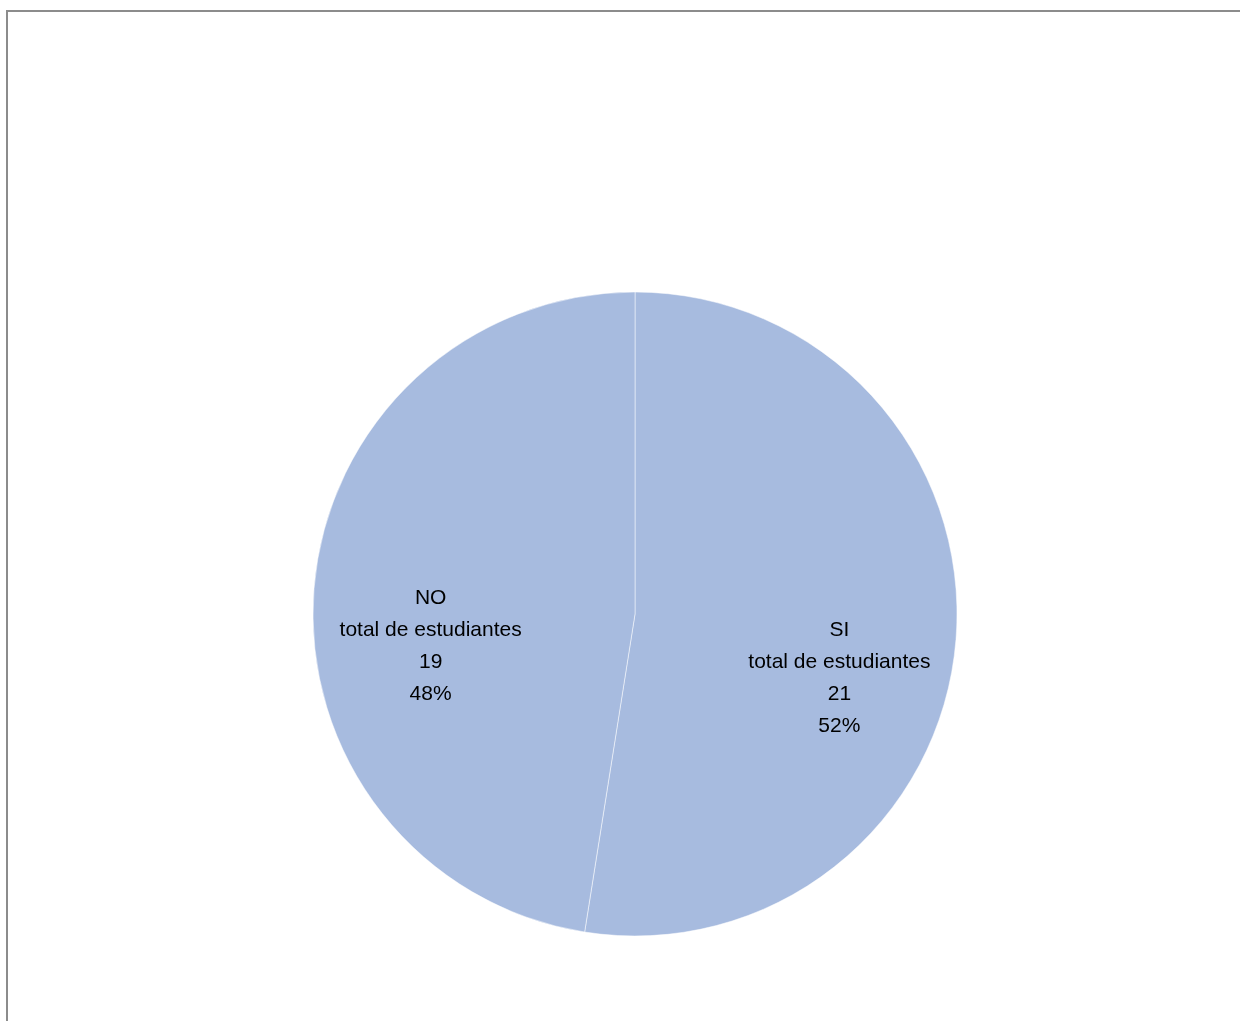  I want to click on text: total de estudiantes, so click(430, 628).